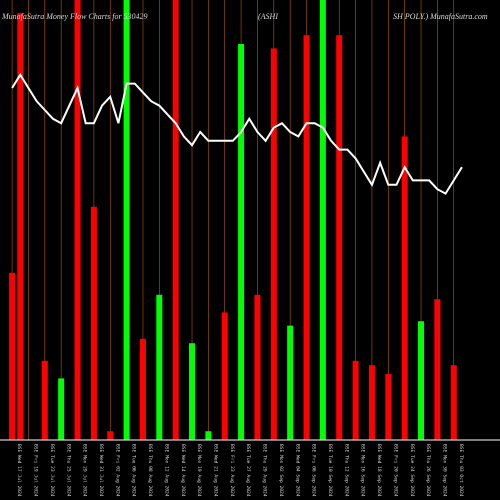  Describe the element at coordinates (19, 470) in the screenshot. I see `x-tick-label: BSE Wed 17 Jul 2024` at that location.